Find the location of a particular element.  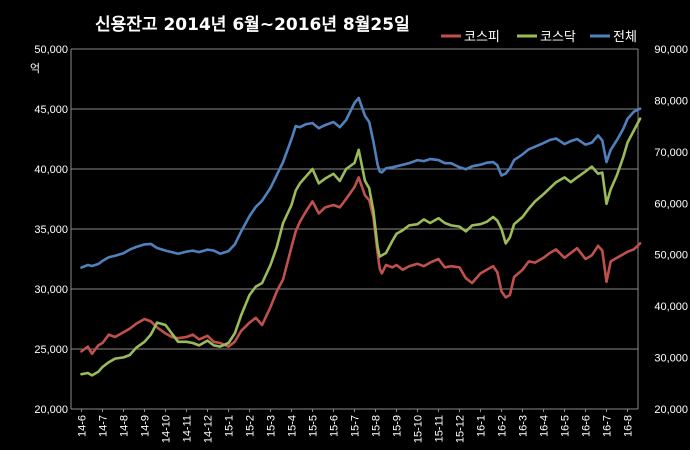

left-tick-label: 35,000 is located at coordinates (51, 230).